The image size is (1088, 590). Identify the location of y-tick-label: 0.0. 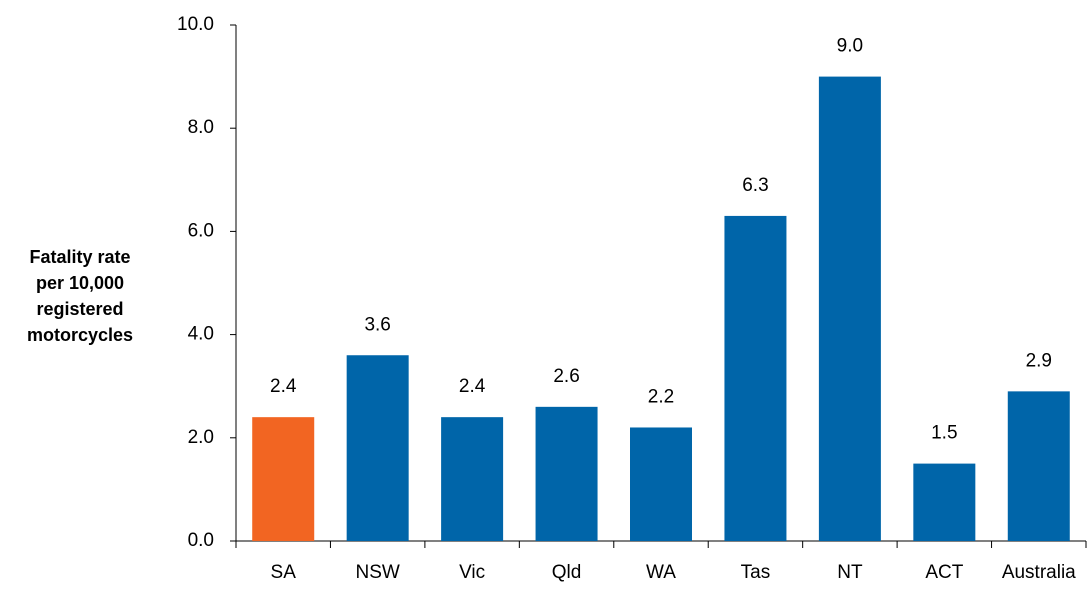
(201, 540).